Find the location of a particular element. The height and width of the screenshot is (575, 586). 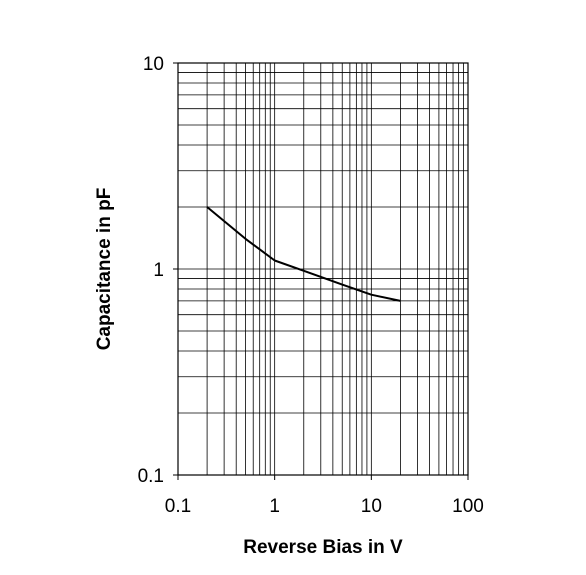

x-tick-label: 1 is located at coordinates (274, 506).